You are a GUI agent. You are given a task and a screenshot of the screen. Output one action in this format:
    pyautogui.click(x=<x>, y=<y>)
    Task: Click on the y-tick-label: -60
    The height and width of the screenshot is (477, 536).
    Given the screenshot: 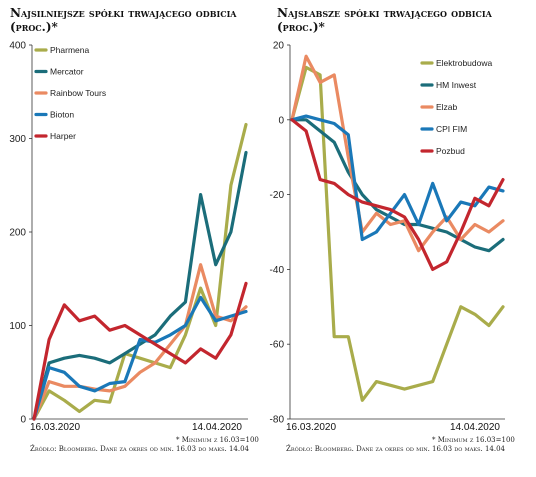 What is the action you would take?
    pyautogui.click(x=277, y=345)
    